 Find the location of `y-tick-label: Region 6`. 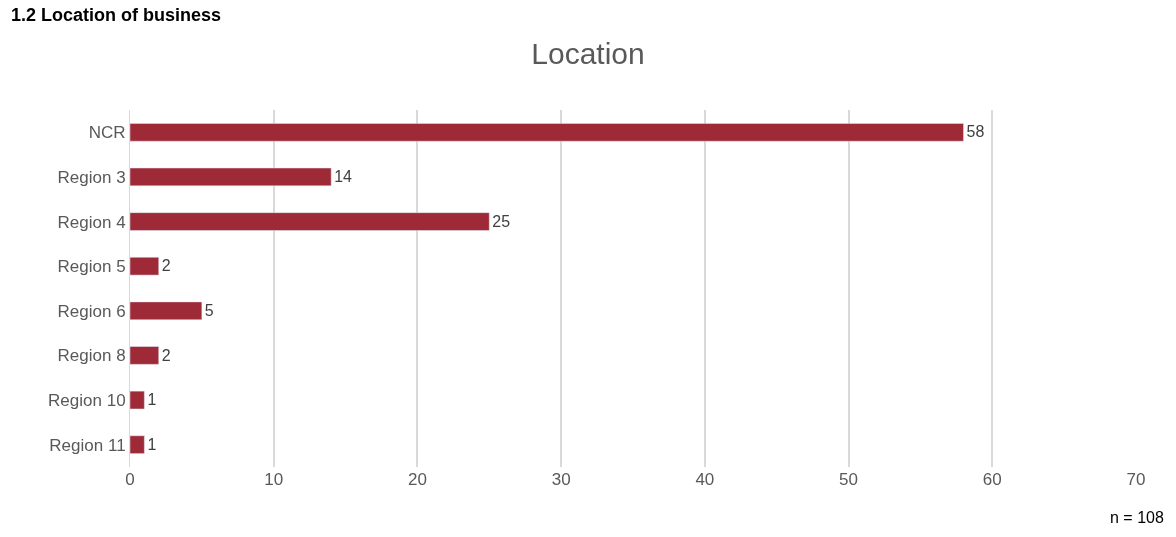

y-tick-label: Region 6 is located at coordinates (91, 311).